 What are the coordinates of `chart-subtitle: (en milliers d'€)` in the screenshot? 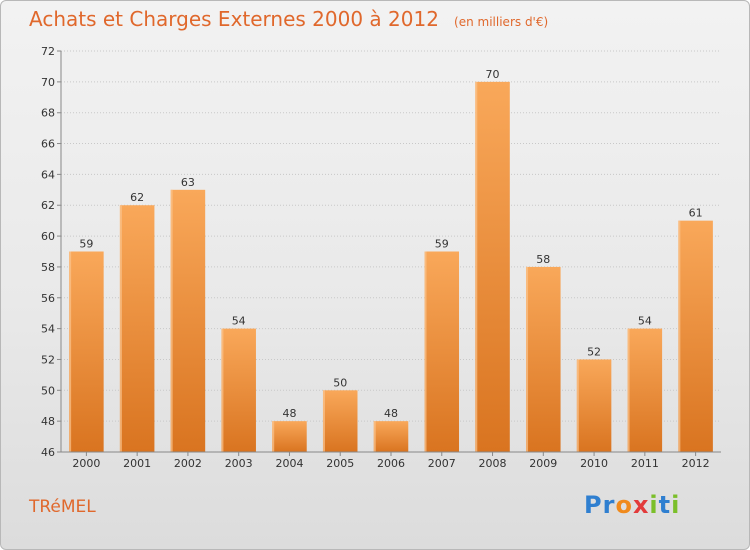 It's located at (501, 22).